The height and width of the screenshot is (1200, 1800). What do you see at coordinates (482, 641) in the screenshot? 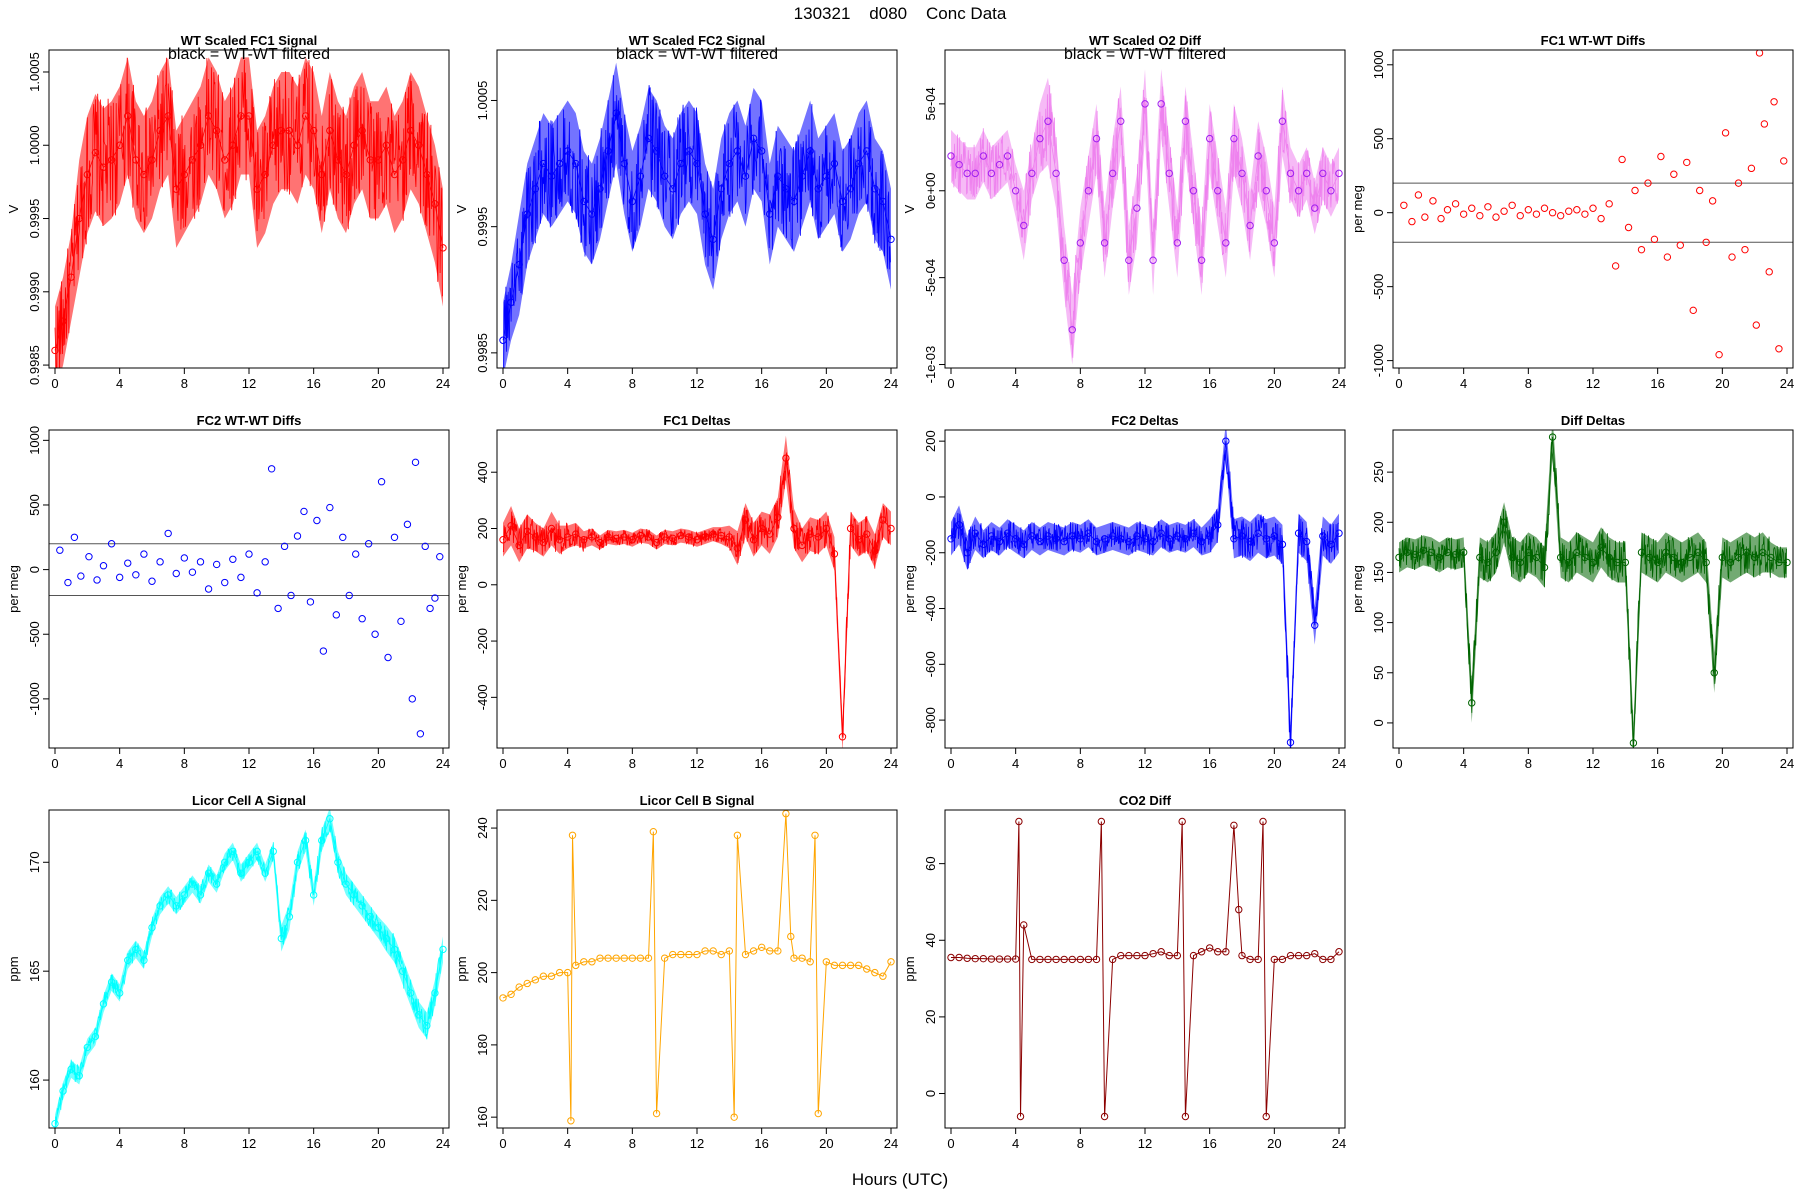
I see `y-tick-label: -200` at bounding box center [482, 641].